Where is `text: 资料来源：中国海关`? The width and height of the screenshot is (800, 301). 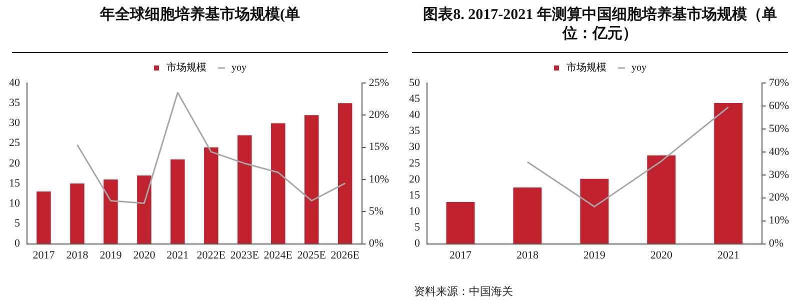 text: 资料来源：中国海关 is located at coordinates (463, 291).